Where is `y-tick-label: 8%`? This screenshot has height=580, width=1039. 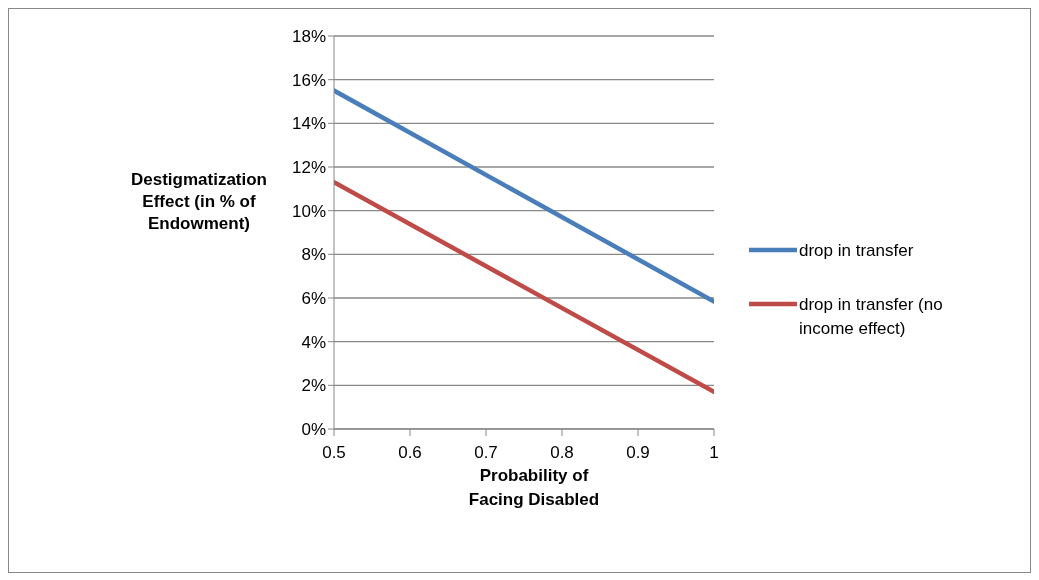
y-tick-label: 8% is located at coordinates (313, 255).